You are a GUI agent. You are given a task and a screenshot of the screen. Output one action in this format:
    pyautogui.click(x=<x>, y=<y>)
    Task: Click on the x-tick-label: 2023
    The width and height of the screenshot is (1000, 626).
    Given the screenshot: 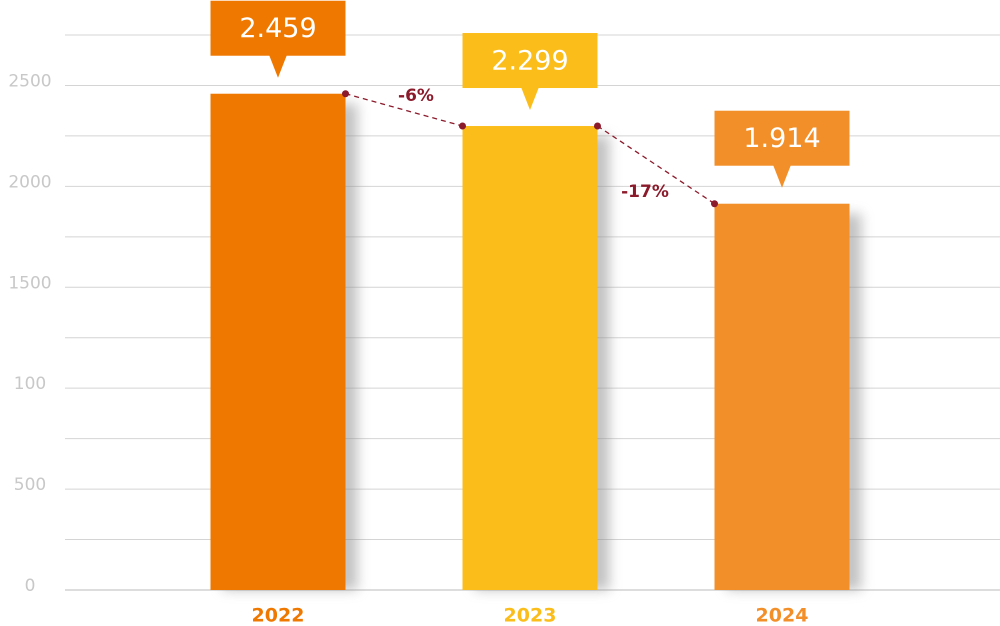 What is the action you would take?
    pyautogui.click(x=530, y=615)
    